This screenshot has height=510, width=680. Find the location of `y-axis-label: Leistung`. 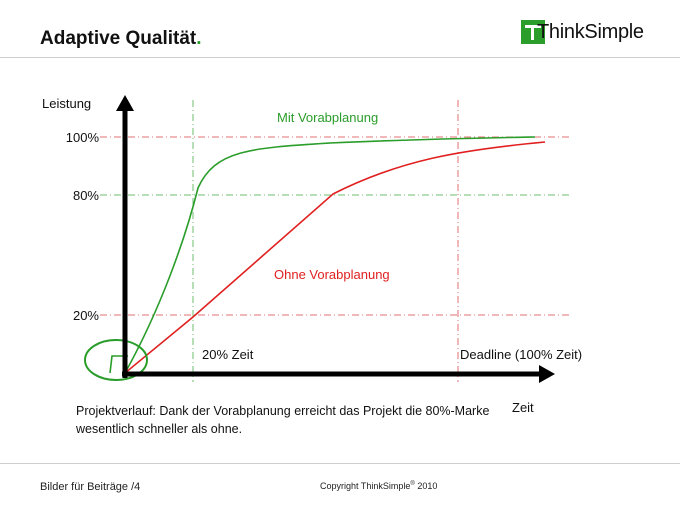

y-axis-label: Leistung is located at coordinates (66, 103).